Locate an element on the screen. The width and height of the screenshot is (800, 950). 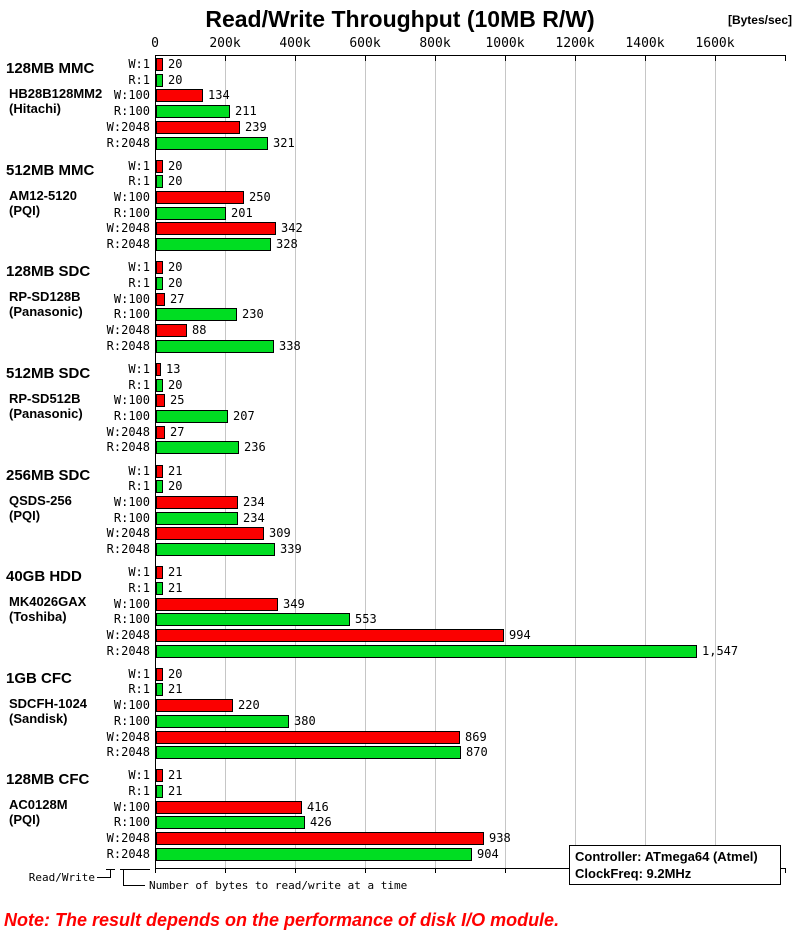
group-model: SDCFH-1024 is located at coordinates (48, 703).